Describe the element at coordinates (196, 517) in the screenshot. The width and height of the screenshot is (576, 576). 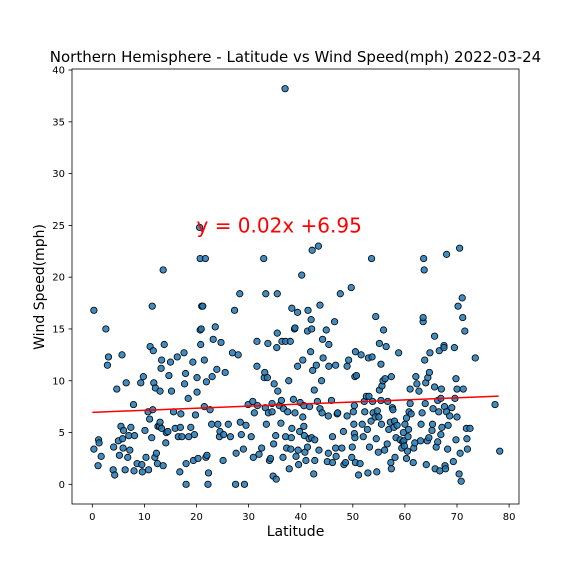
I see `x-tick-label: 20` at that location.